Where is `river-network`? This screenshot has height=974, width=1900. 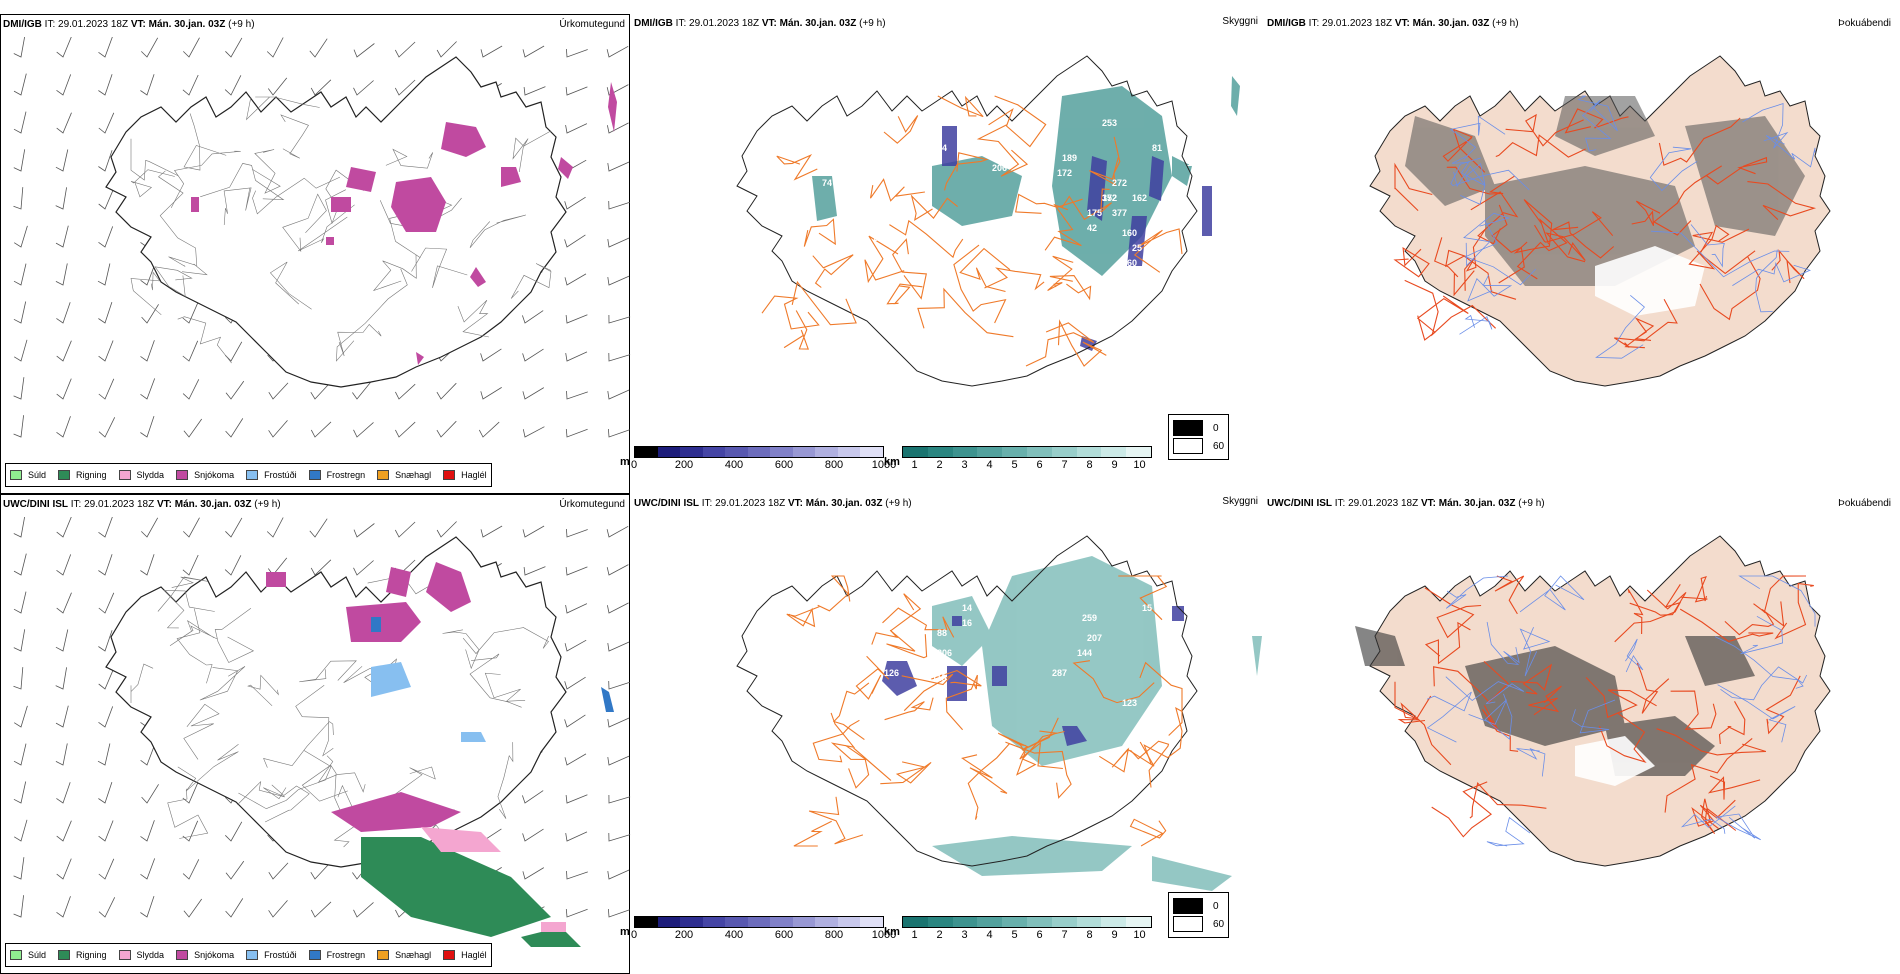 river-network is located at coordinates (1632, 227).